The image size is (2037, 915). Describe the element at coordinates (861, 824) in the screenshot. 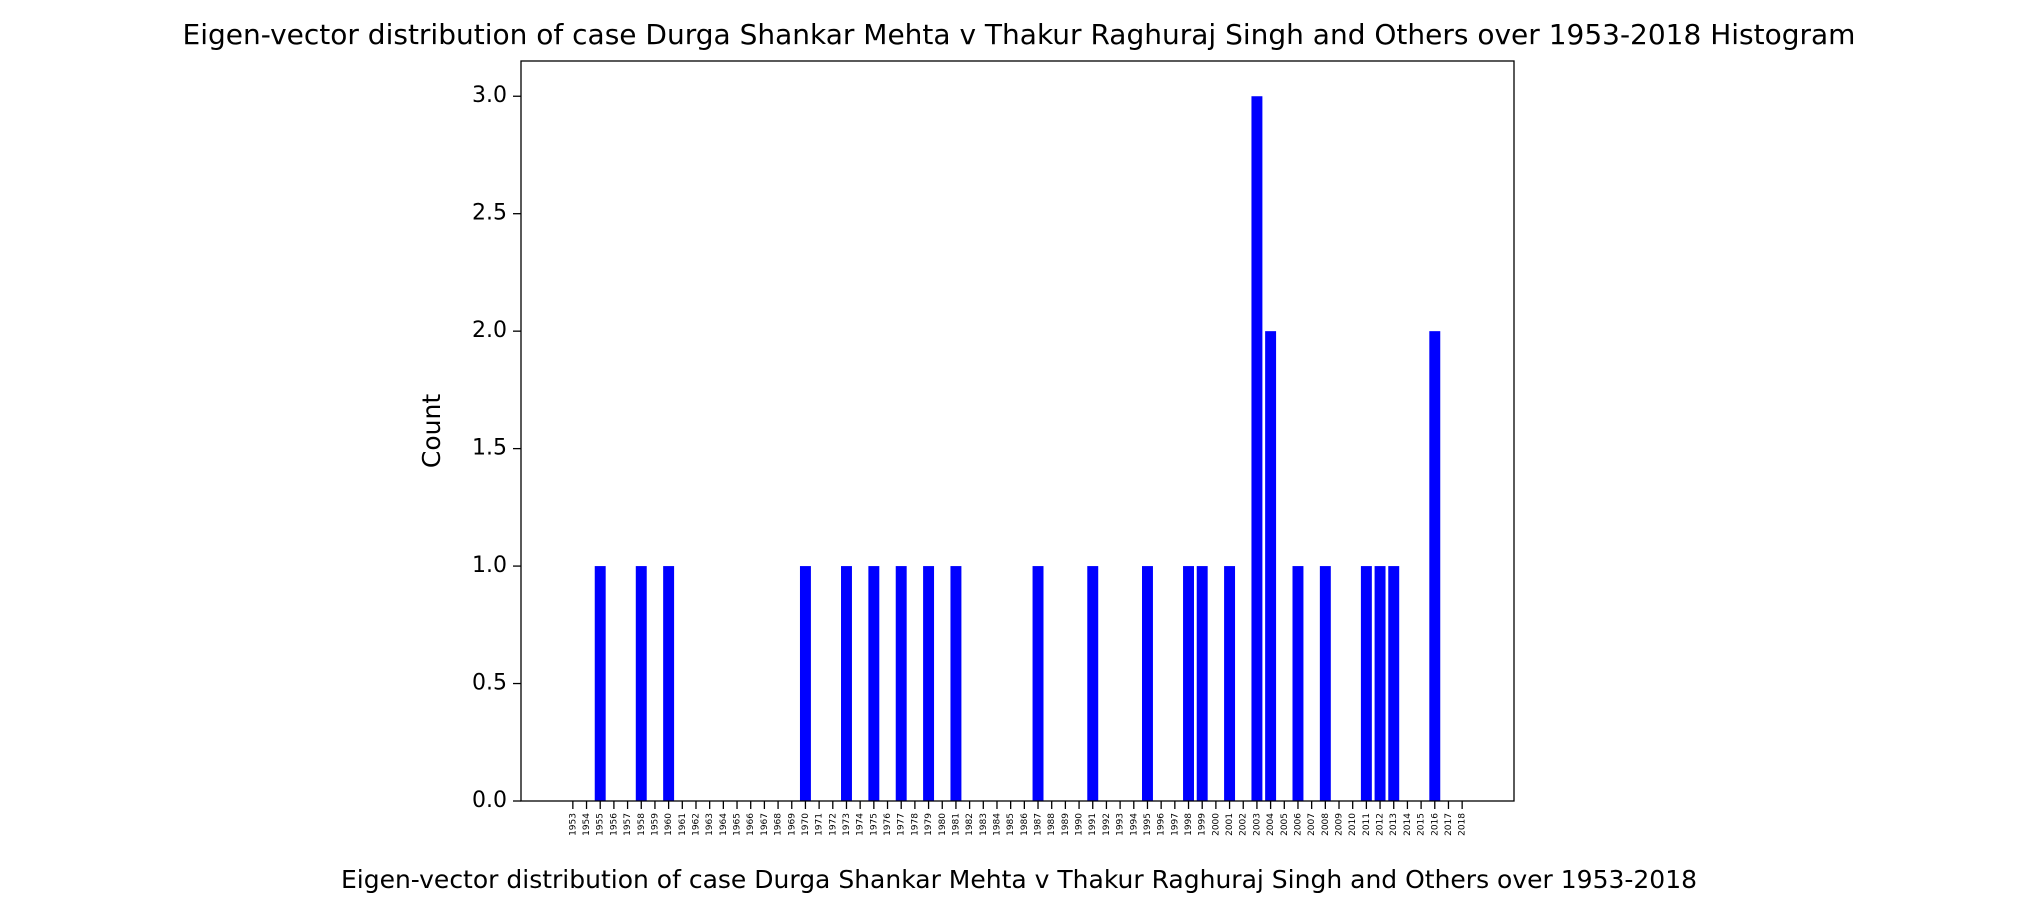

I see `x-tick-label: 1974` at that location.